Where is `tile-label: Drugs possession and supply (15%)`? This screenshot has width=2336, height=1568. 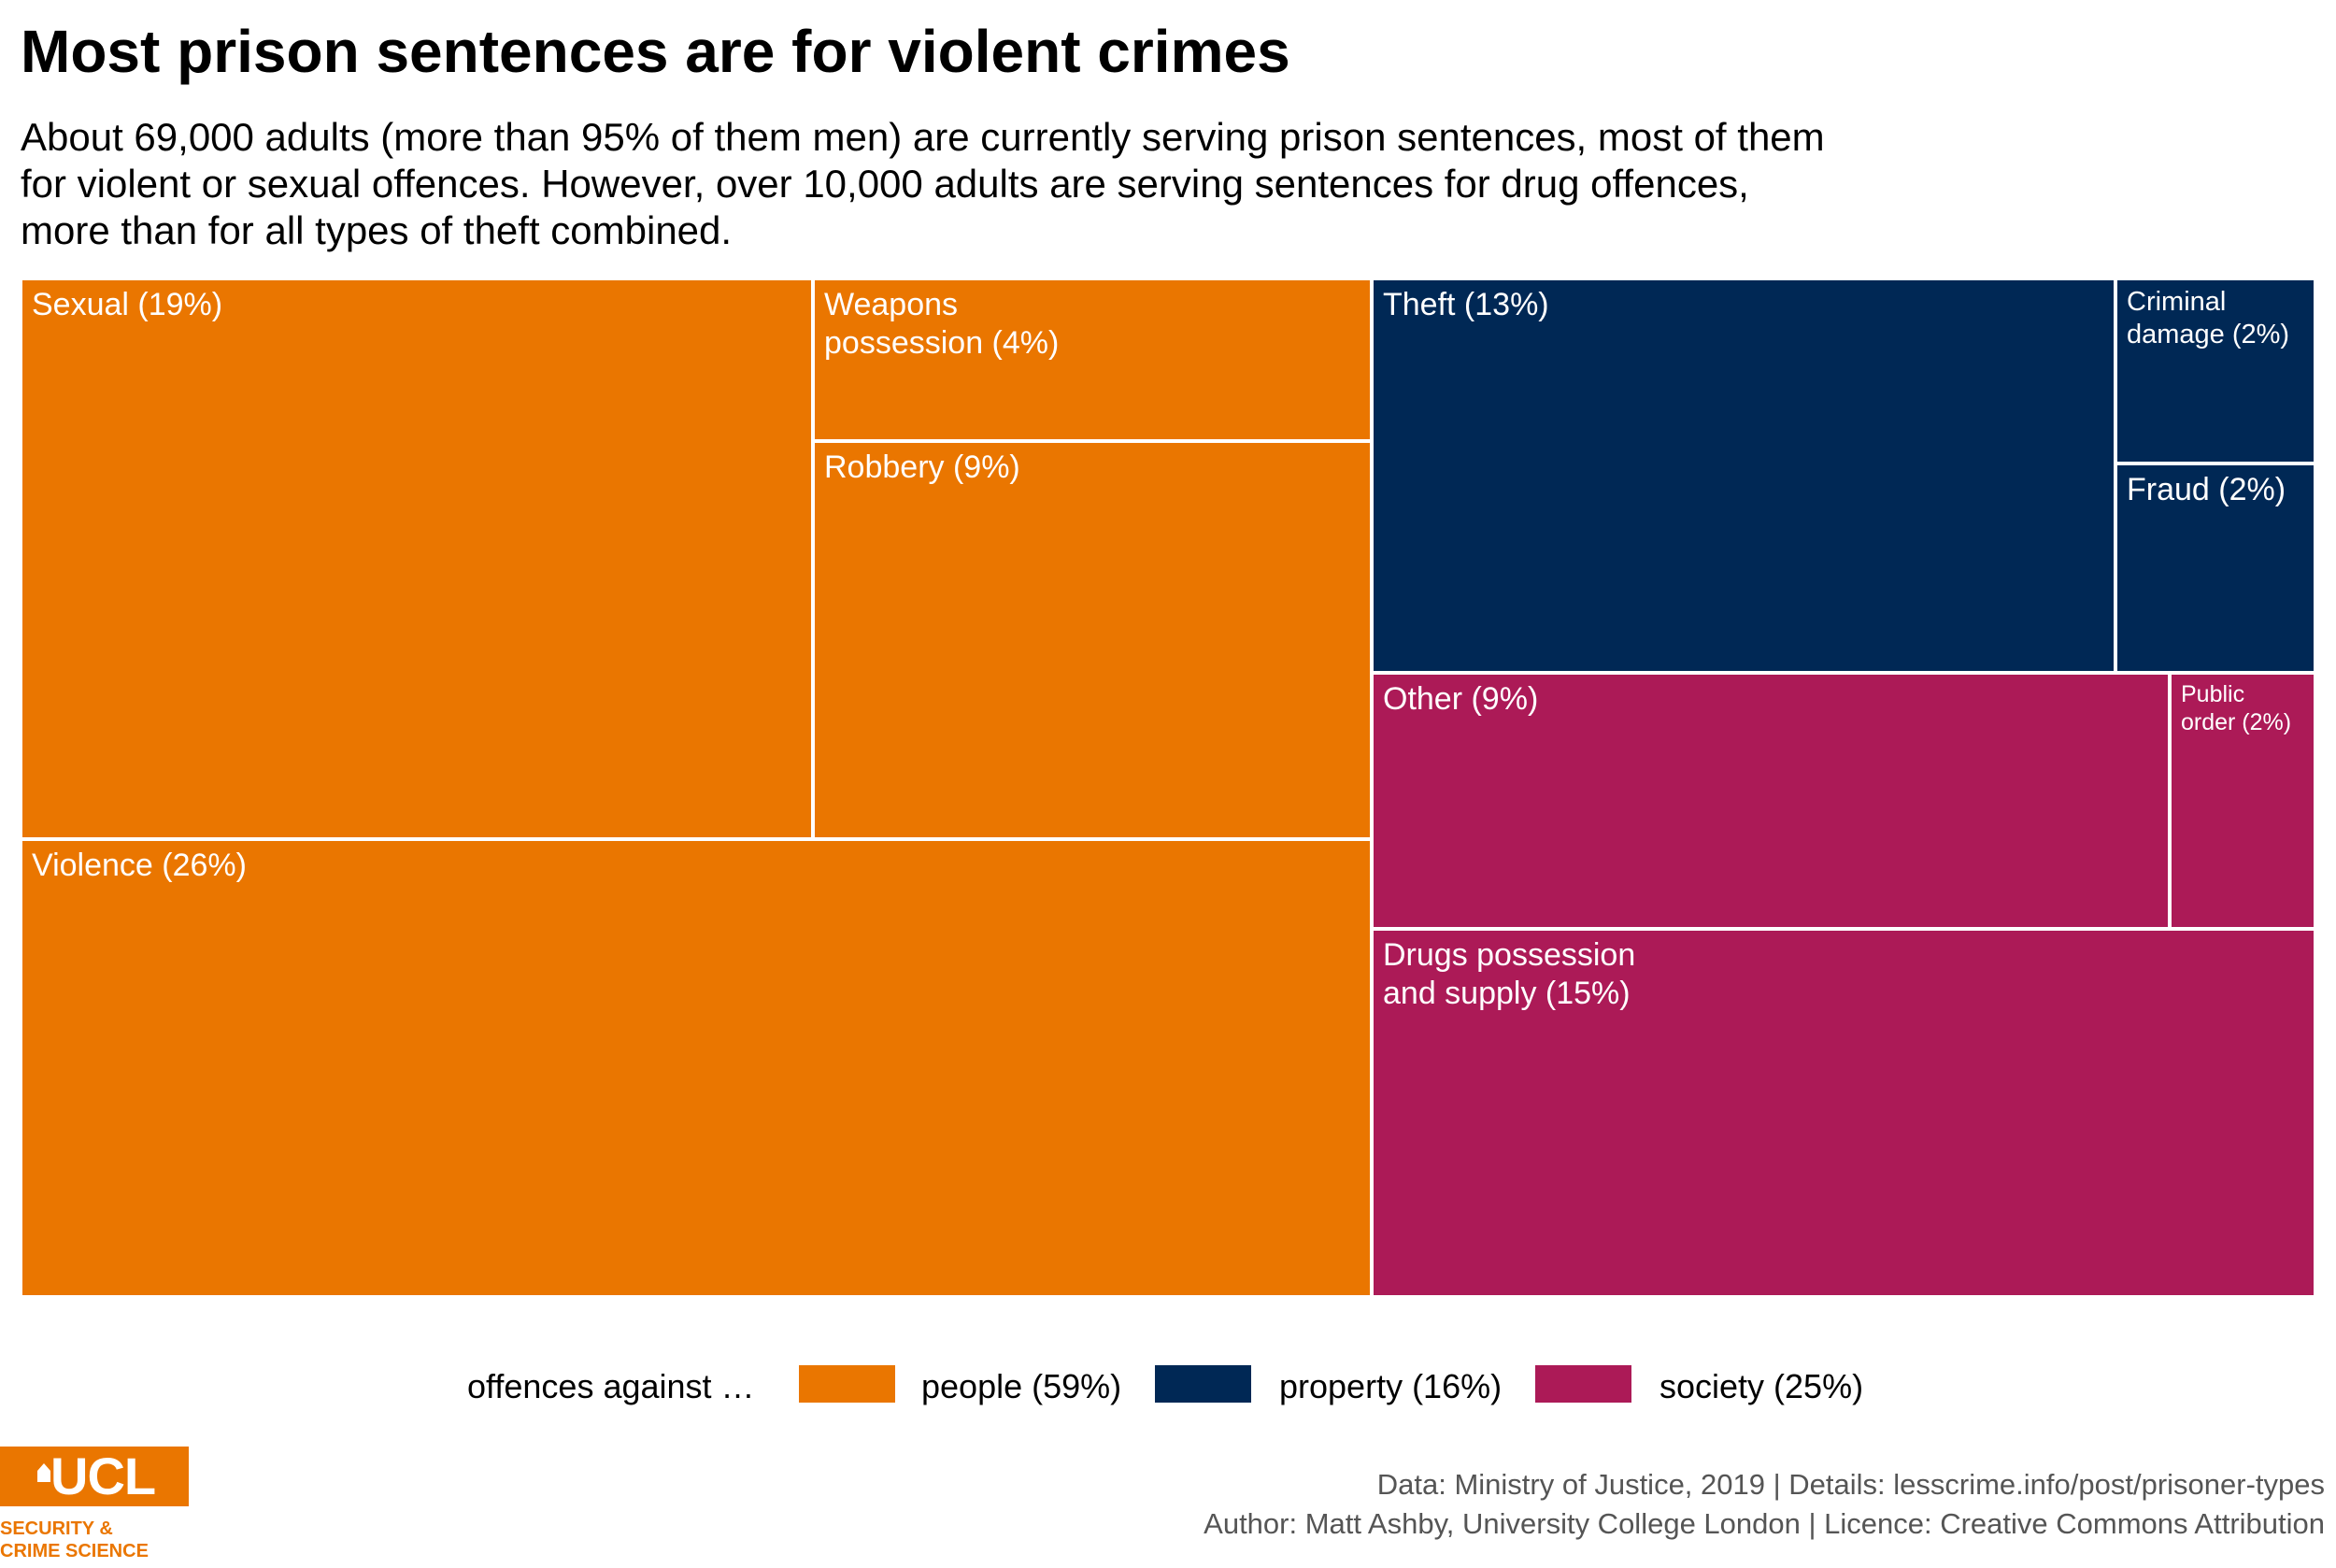 tile-label: Drugs possession and supply (15%) is located at coordinates (1509, 974).